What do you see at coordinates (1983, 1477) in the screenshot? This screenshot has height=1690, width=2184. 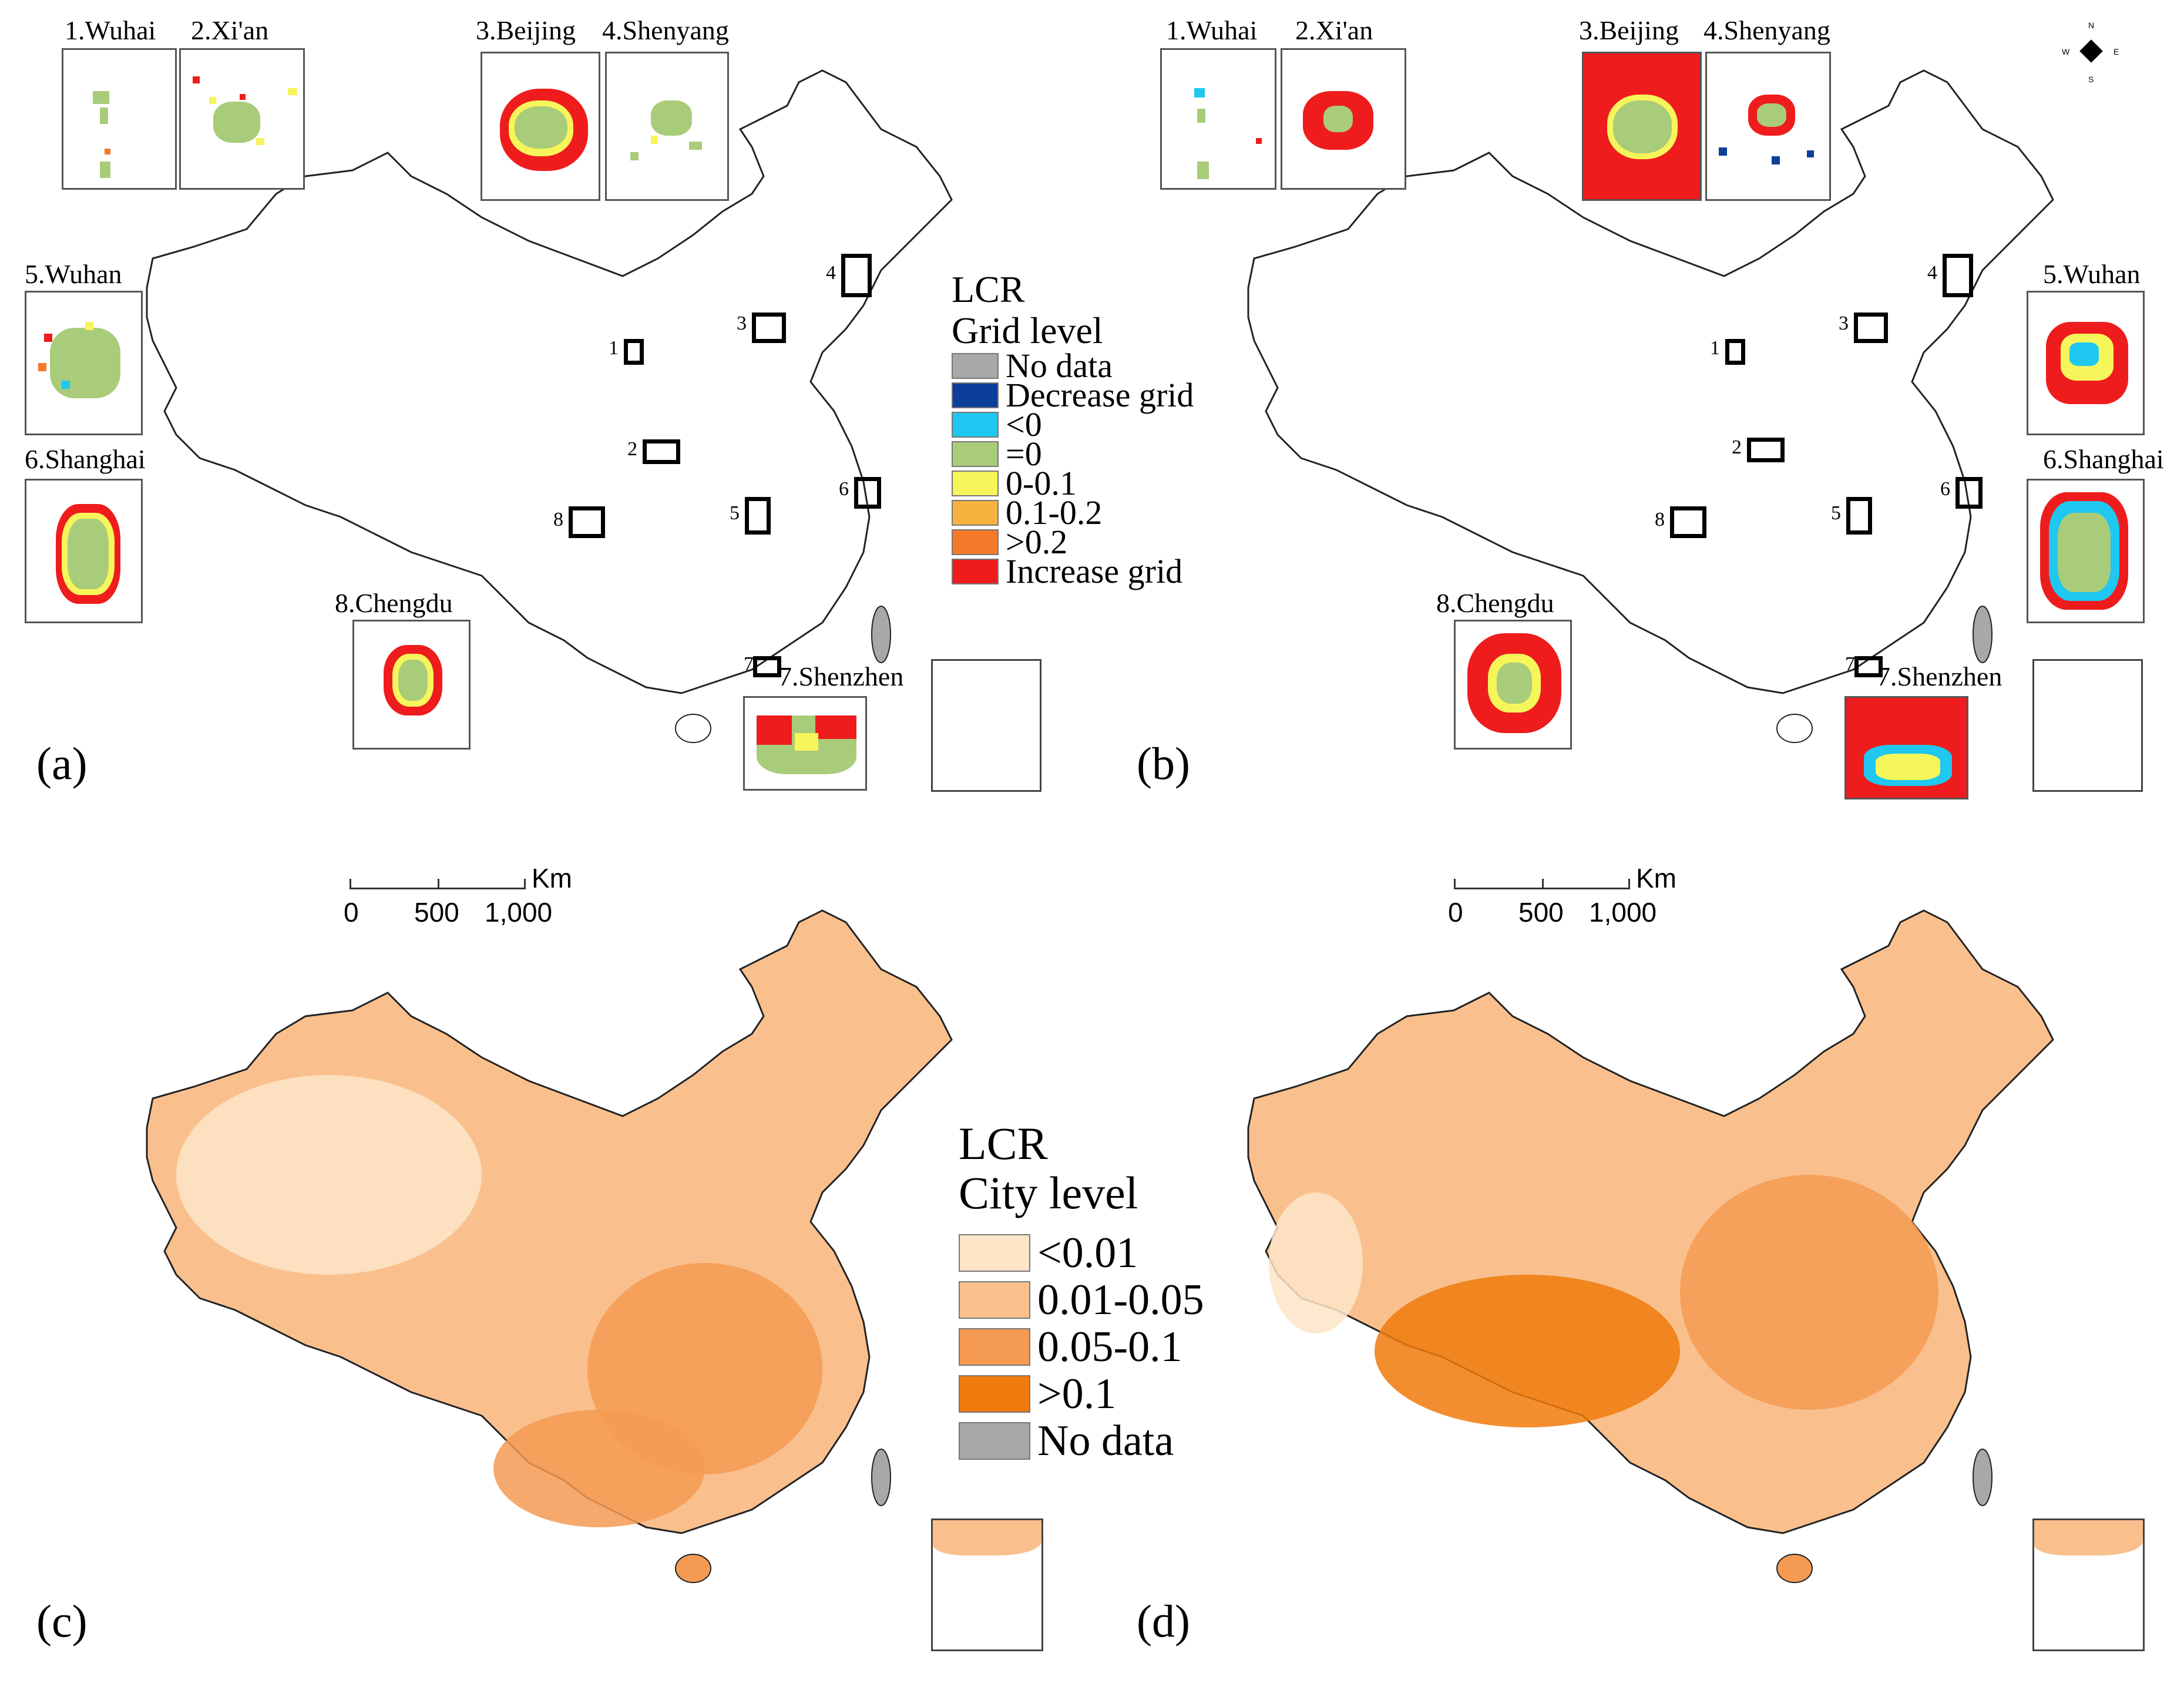 I see `taiwan-d` at bounding box center [1983, 1477].